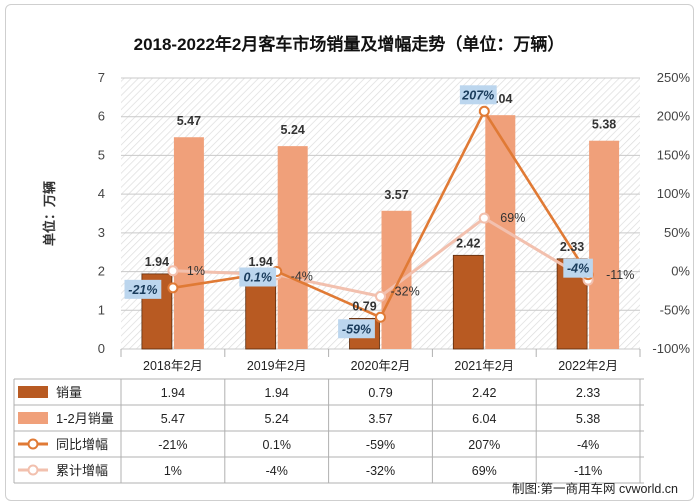  I want to click on source-credit: 制图:第一商用车网 cvworld.cn, so click(595, 488).